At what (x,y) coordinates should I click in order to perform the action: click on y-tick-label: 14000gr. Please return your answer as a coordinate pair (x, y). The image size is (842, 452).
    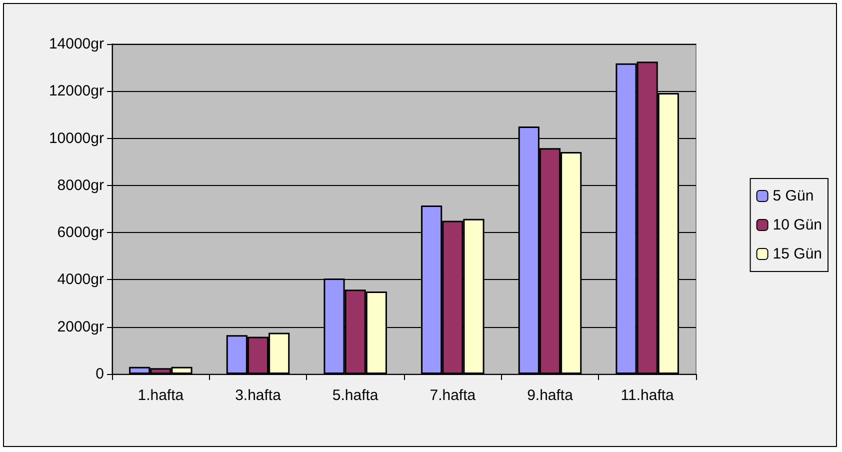
    Looking at the image, I should click on (76, 44).